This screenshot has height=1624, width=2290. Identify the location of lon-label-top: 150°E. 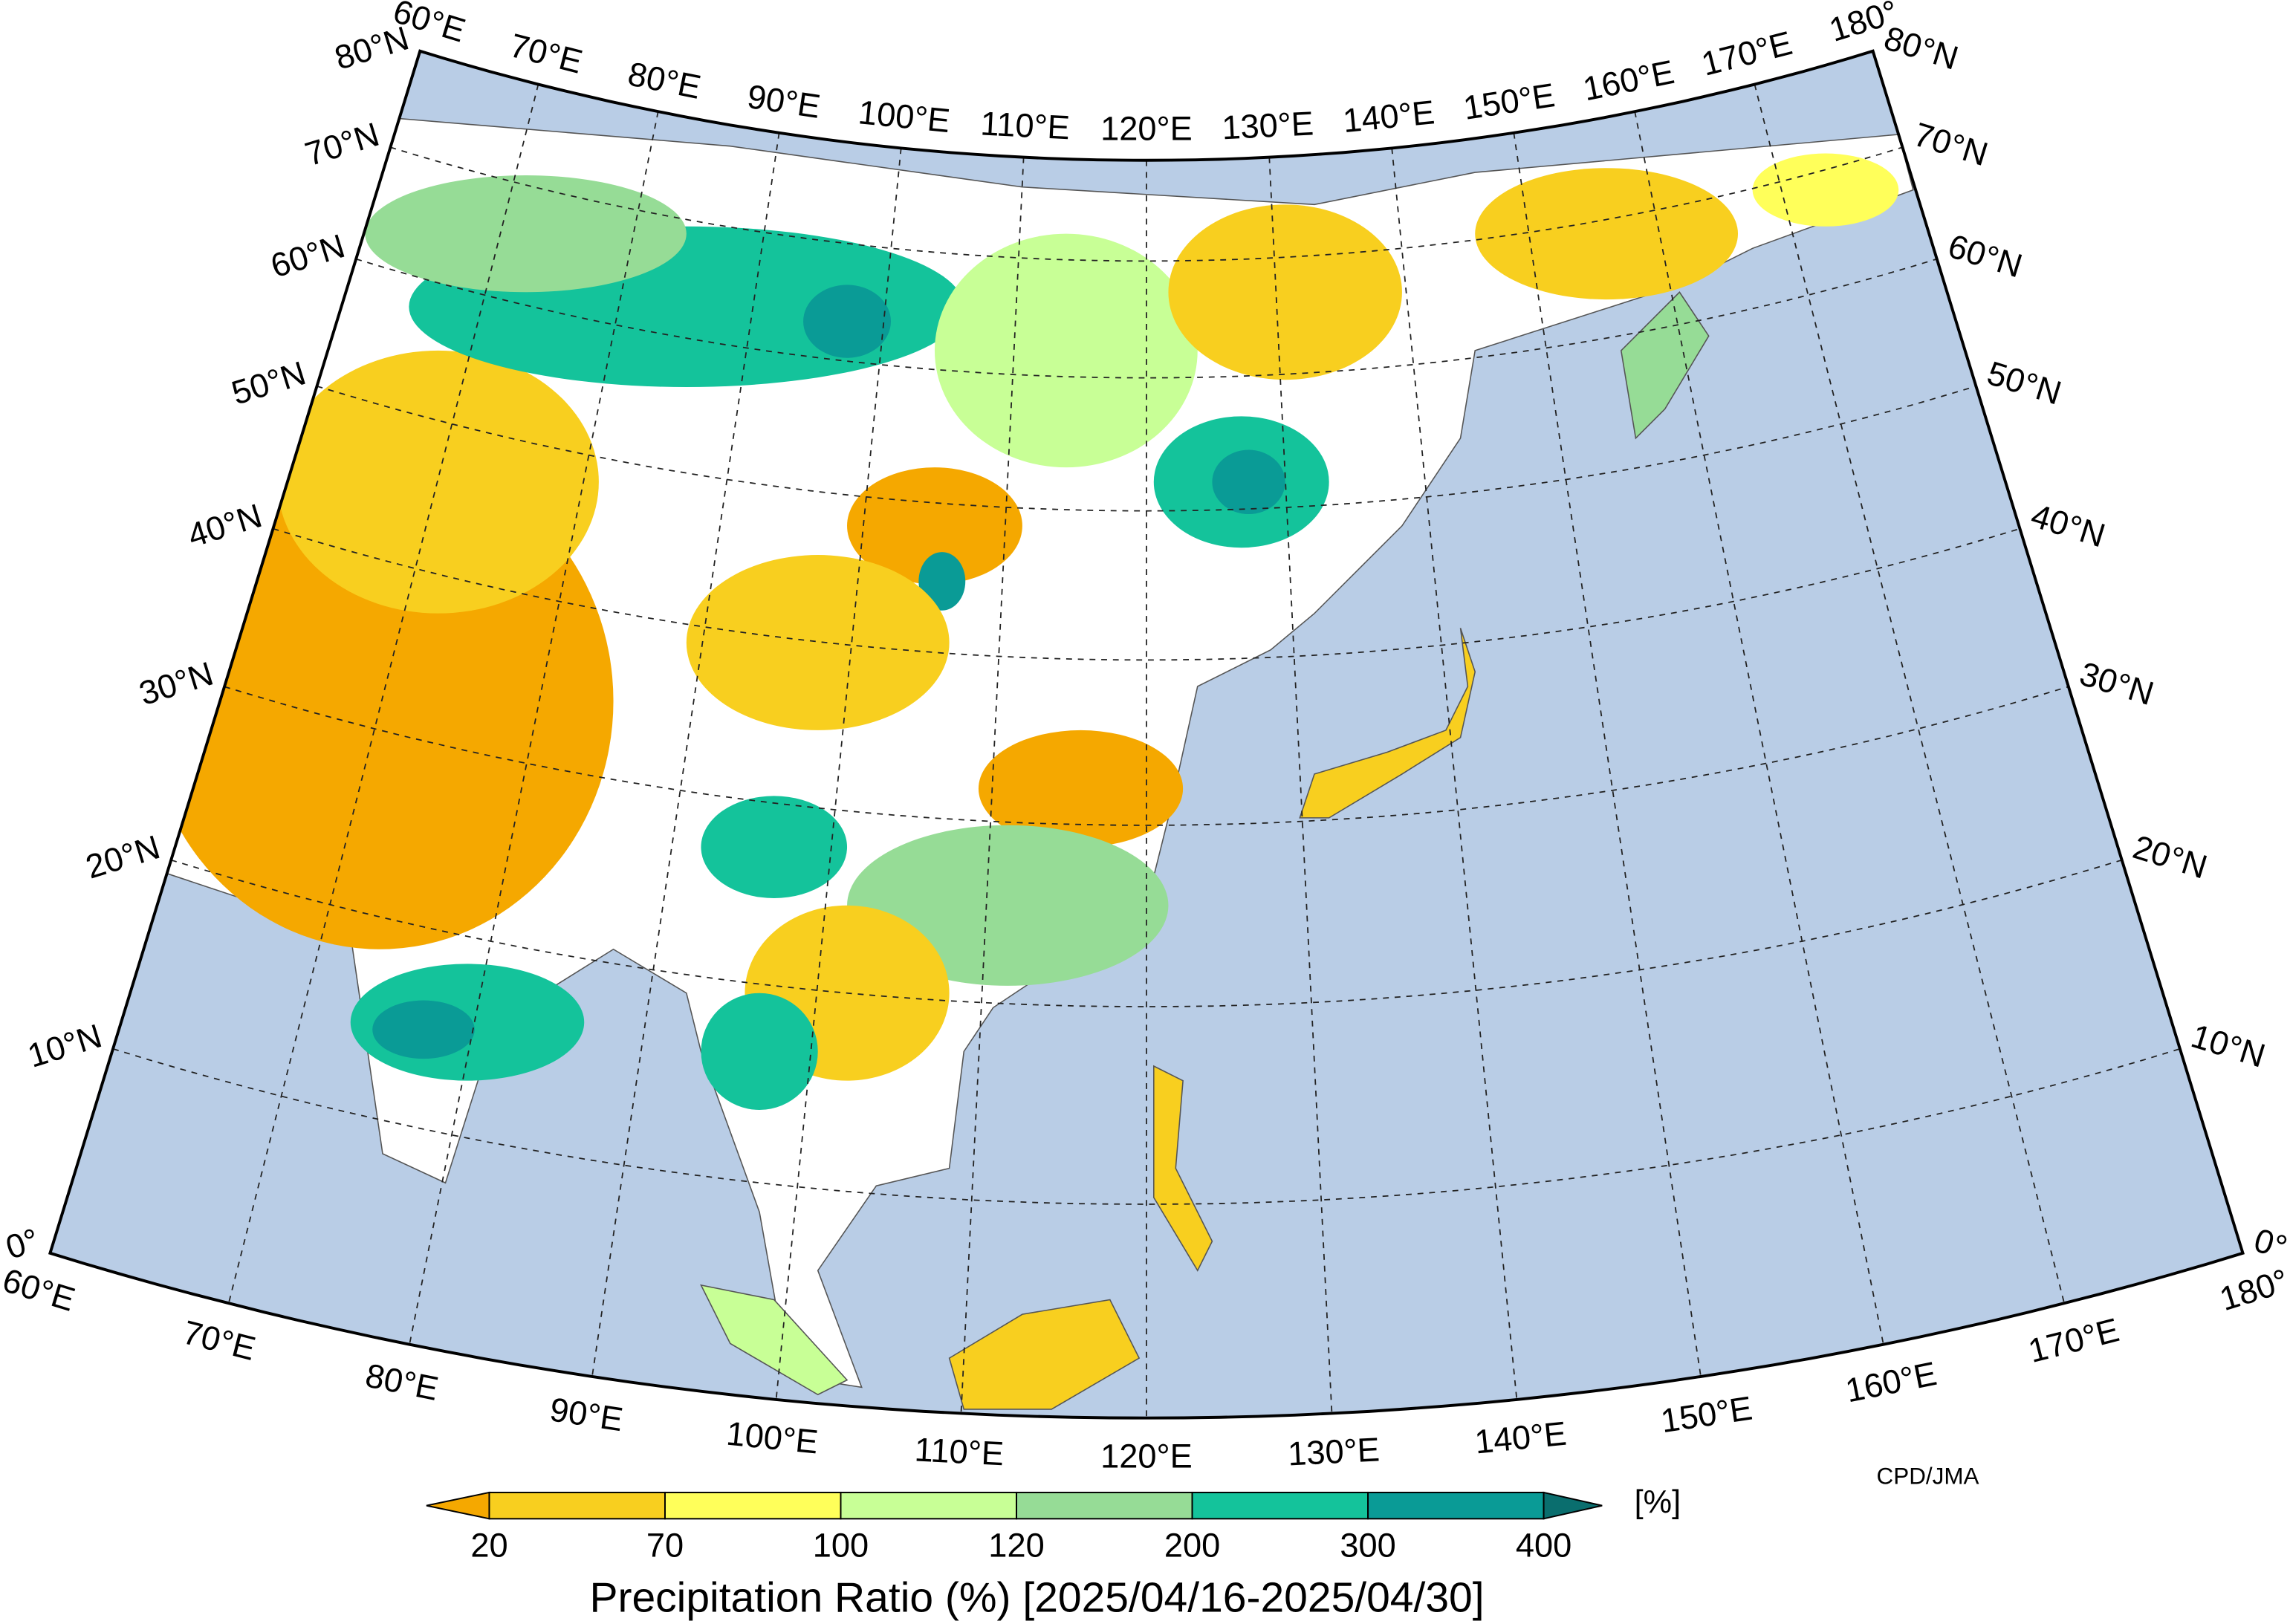
(1509, 101).